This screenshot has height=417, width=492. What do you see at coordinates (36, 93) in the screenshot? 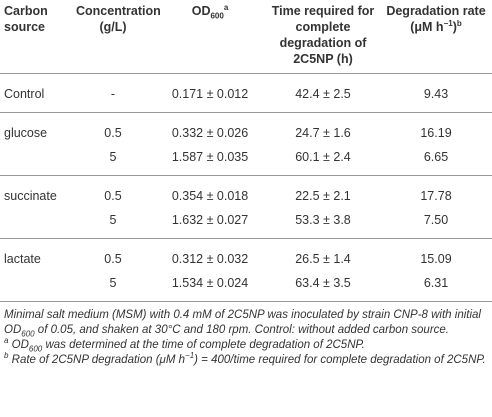
I see `carbon-source: Control` at bounding box center [36, 93].